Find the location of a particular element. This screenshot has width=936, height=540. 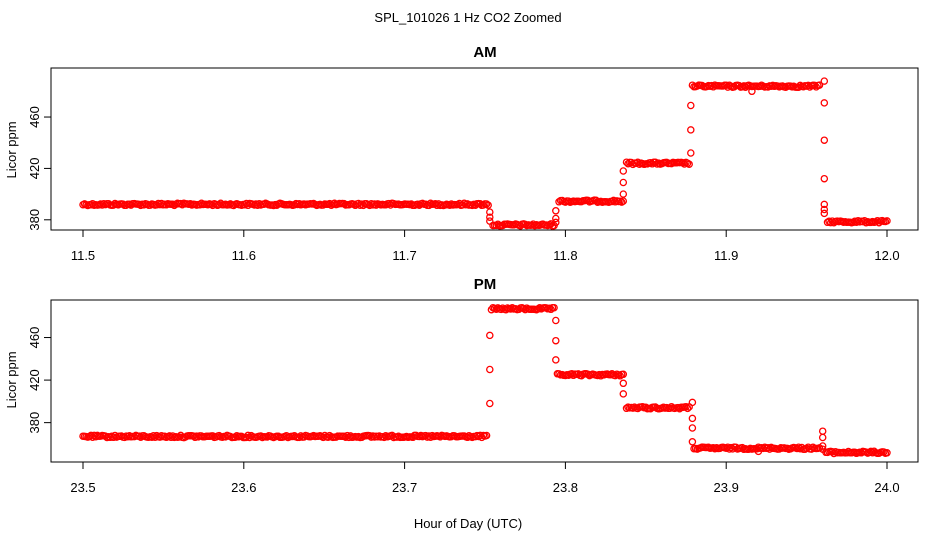

pm-x-tick-label: 24.0 is located at coordinates (886, 487).